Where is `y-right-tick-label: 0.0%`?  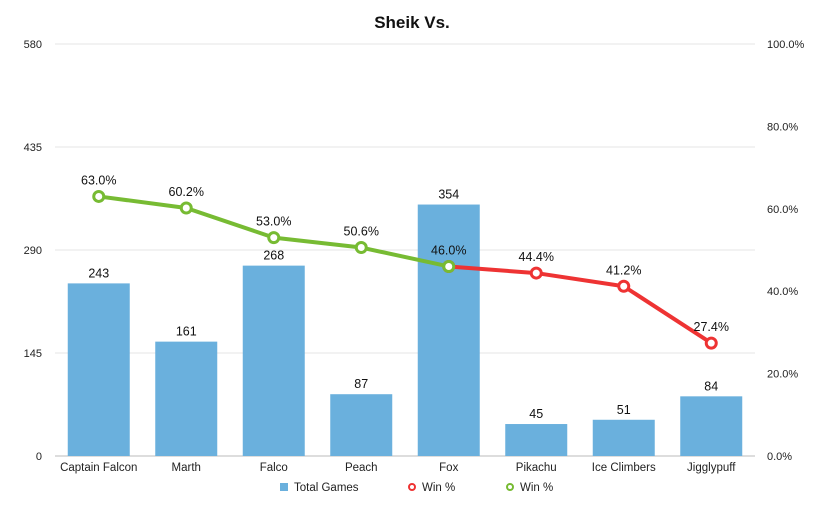 y-right-tick-label: 0.0% is located at coordinates (779, 457).